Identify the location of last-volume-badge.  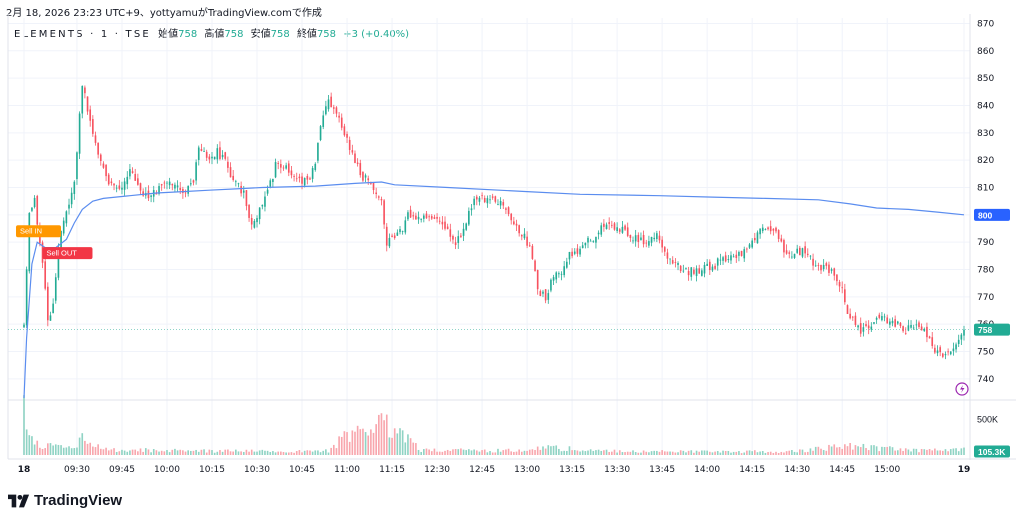
(992, 451).